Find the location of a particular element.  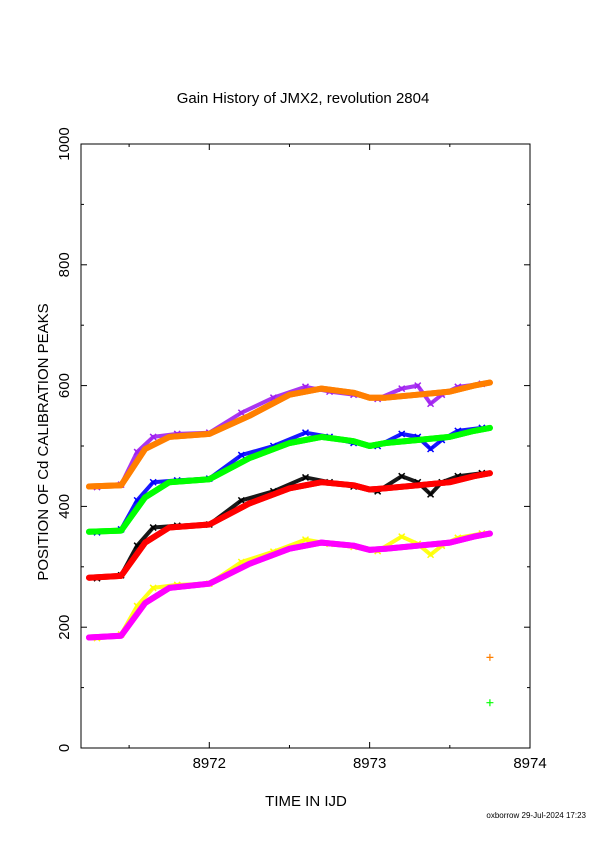

x-tick-labels: 8972 8973 8974 is located at coordinates (370, 763).